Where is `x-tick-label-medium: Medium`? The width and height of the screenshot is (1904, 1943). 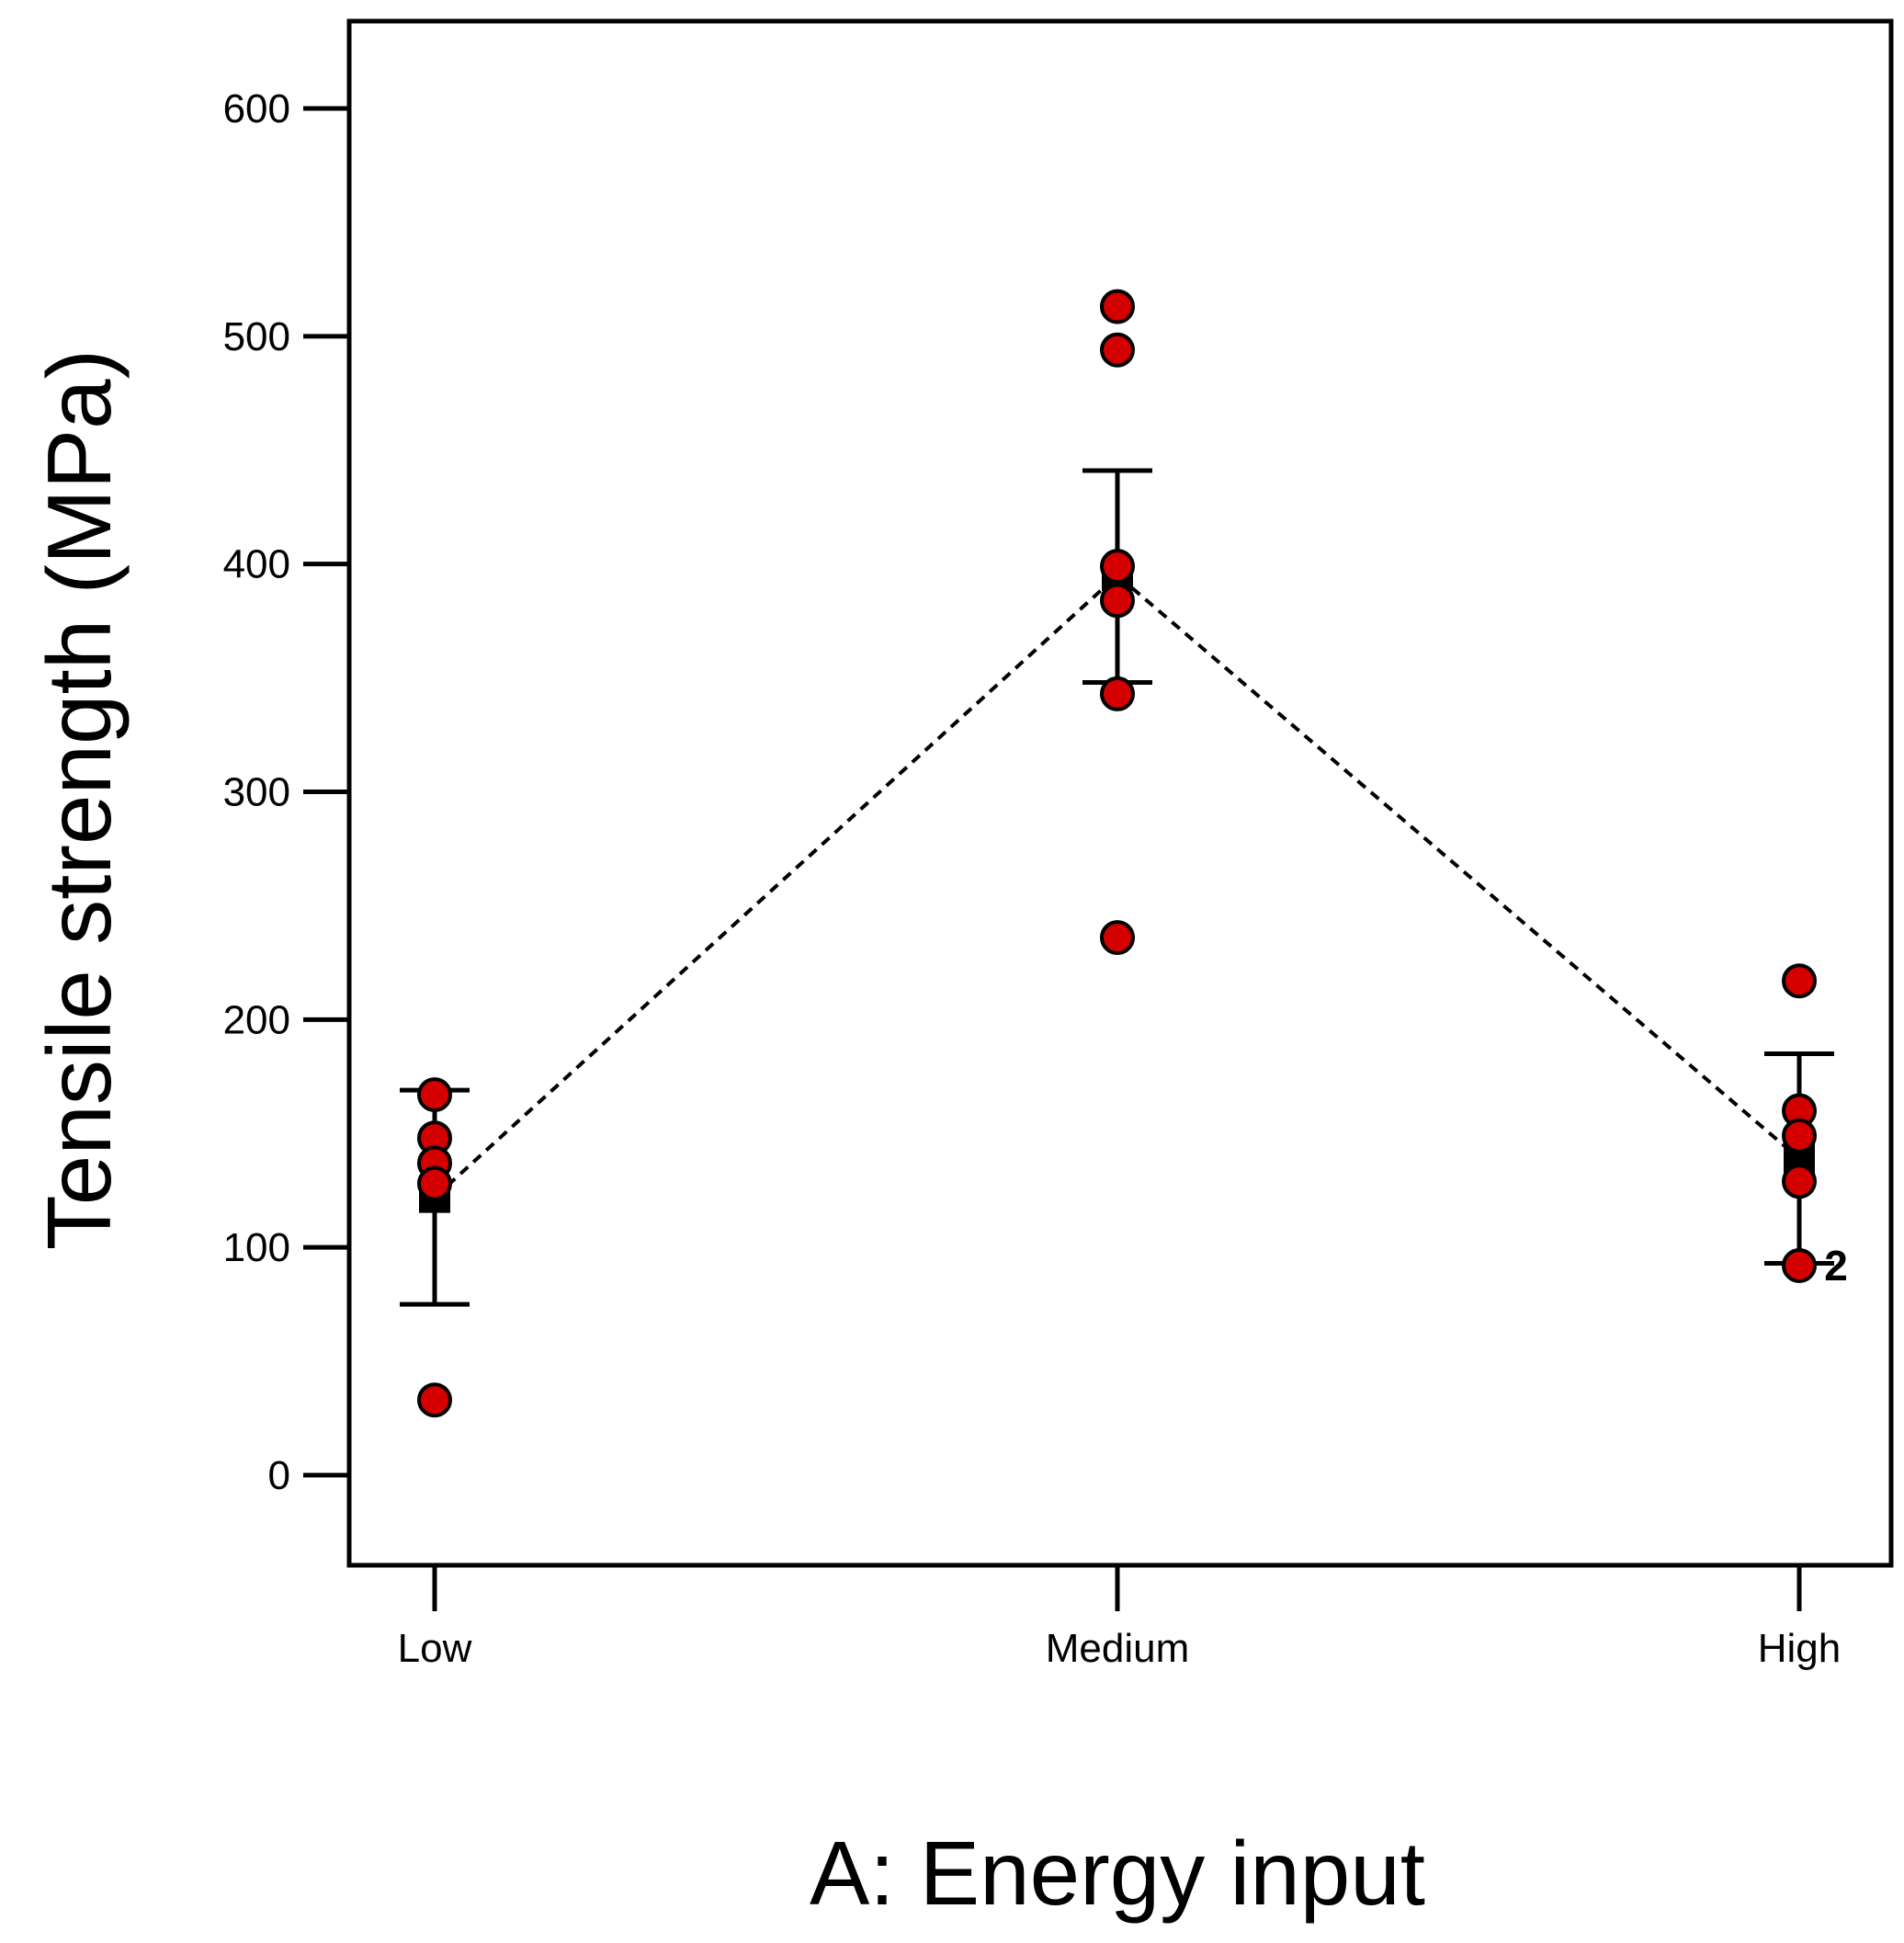 x-tick-label-medium: Medium is located at coordinates (1118, 1648).